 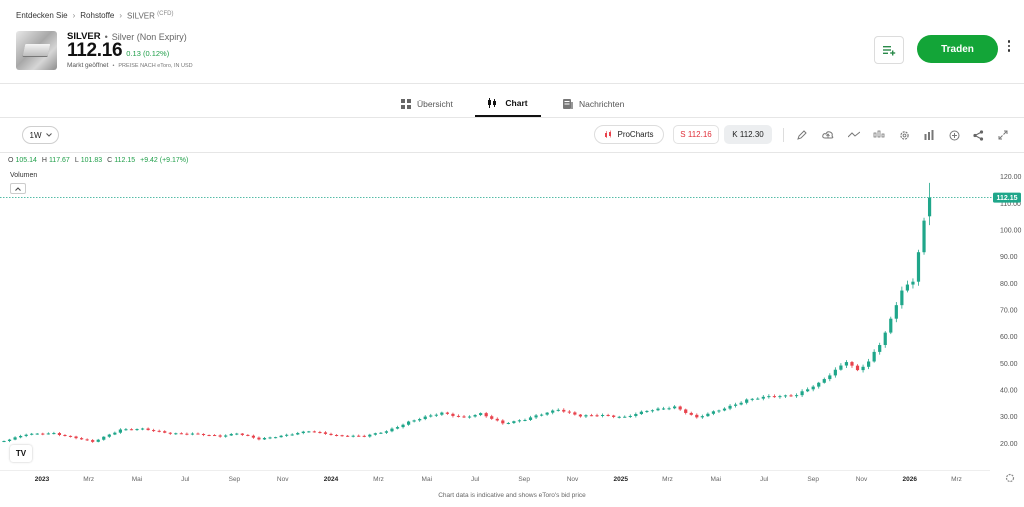 What do you see at coordinates (904, 135) in the screenshot?
I see `settings-icon` at bounding box center [904, 135].